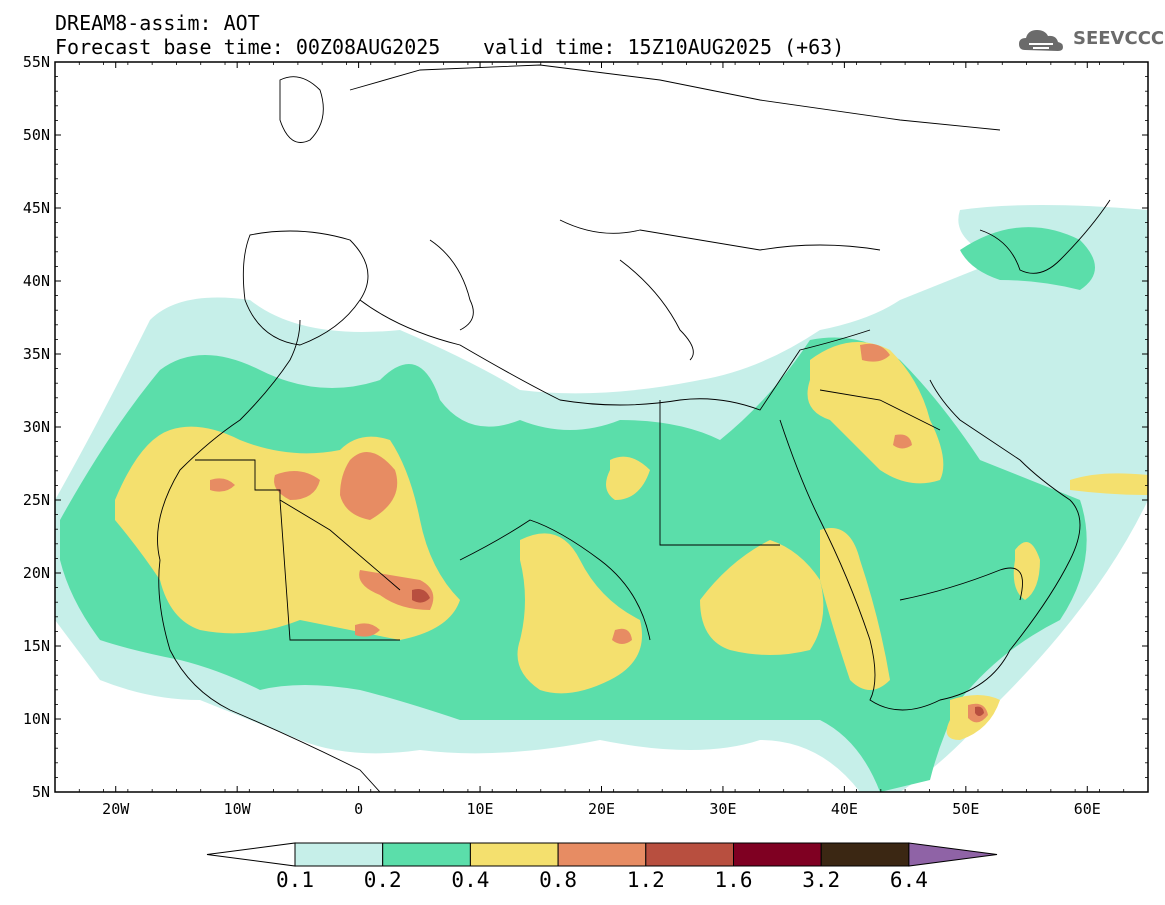 The height and width of the screenshot is (905, 1165). I want to click on lat-tick-label: 10N, so click(36, 719).